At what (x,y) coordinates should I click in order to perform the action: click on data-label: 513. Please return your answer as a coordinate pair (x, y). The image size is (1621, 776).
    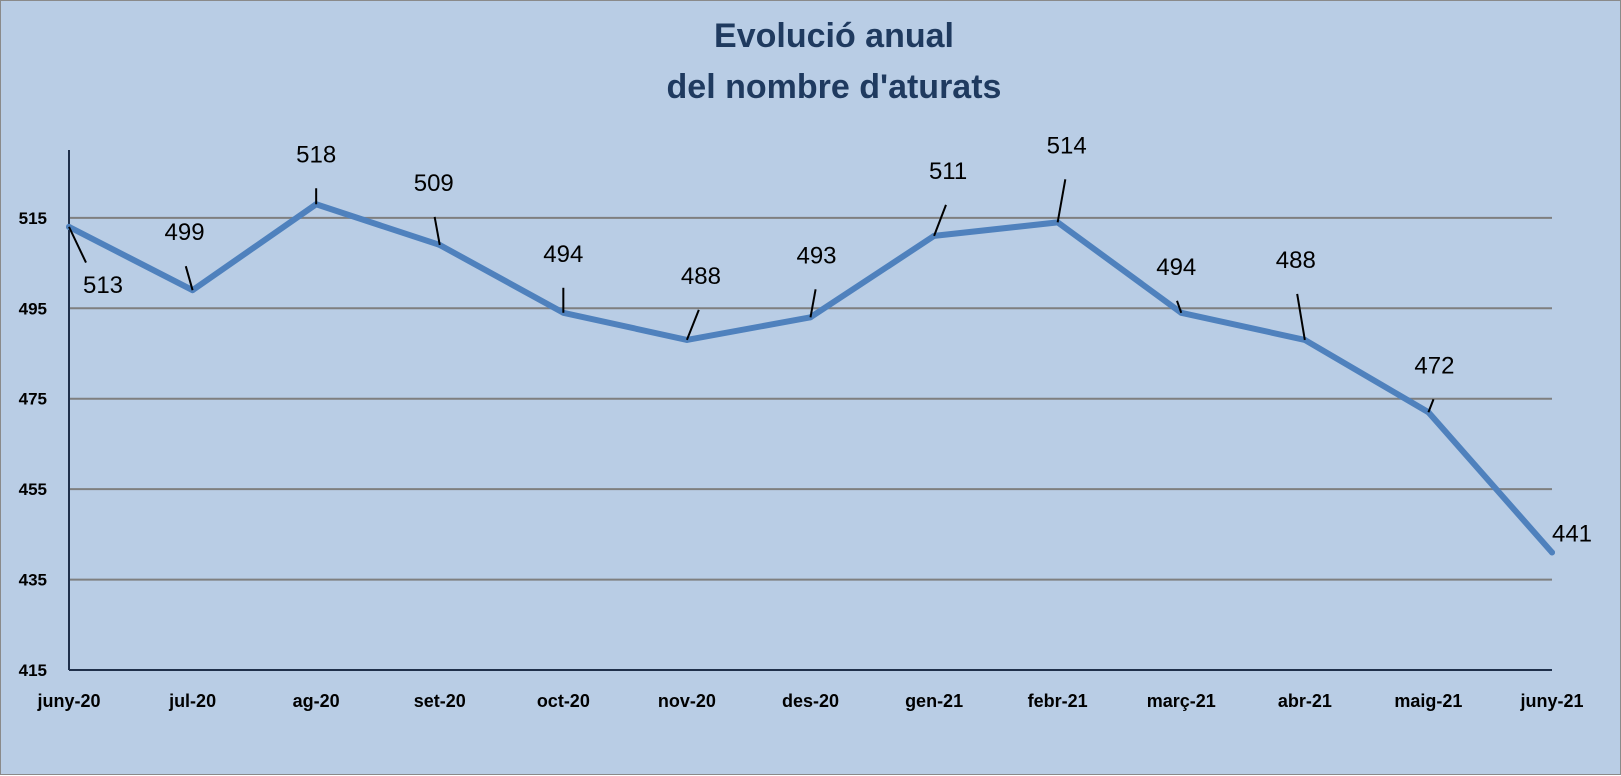
    Looking at the image, I should click on (103, 285).